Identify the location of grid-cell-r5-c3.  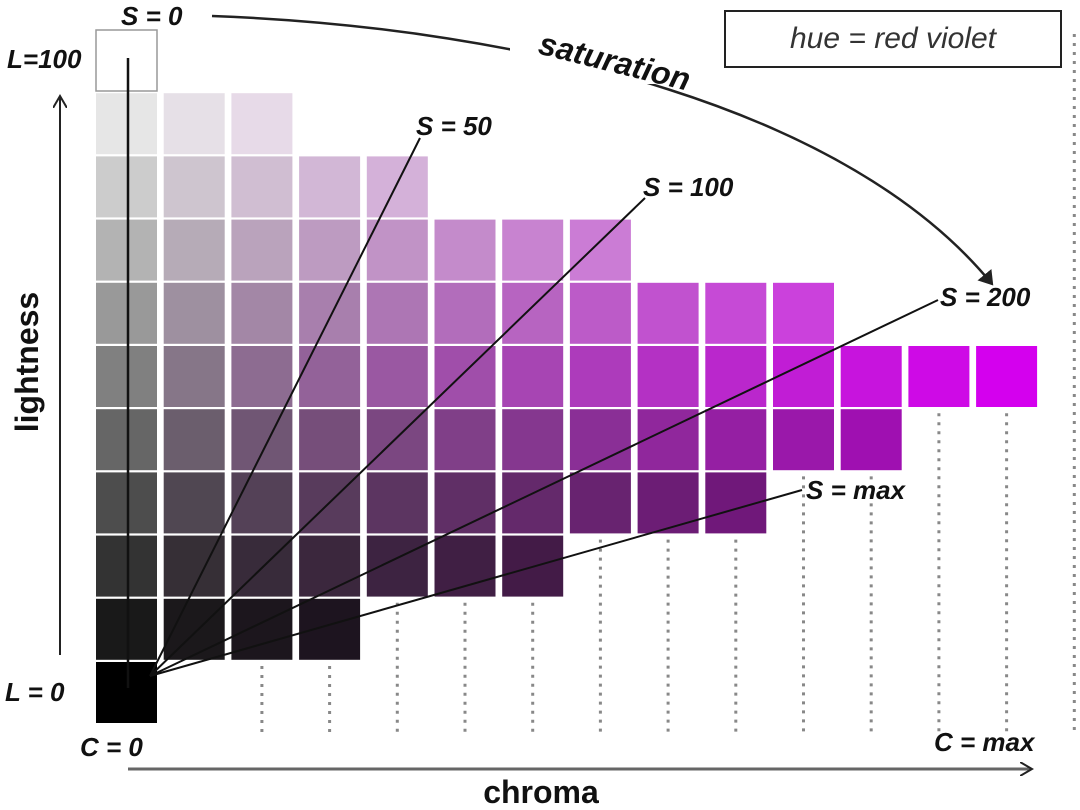
(330, 376).